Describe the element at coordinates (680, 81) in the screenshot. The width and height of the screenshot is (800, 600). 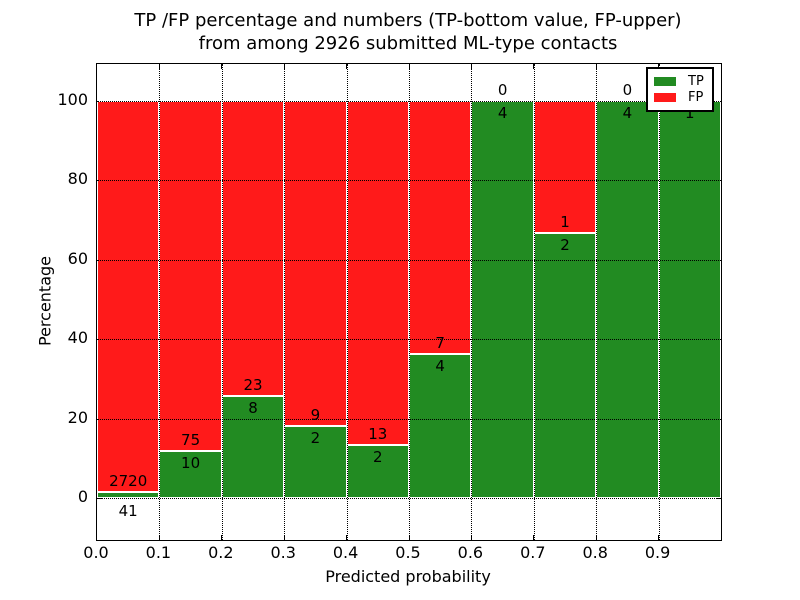
I see `legend-item-tp: TP` at that location.